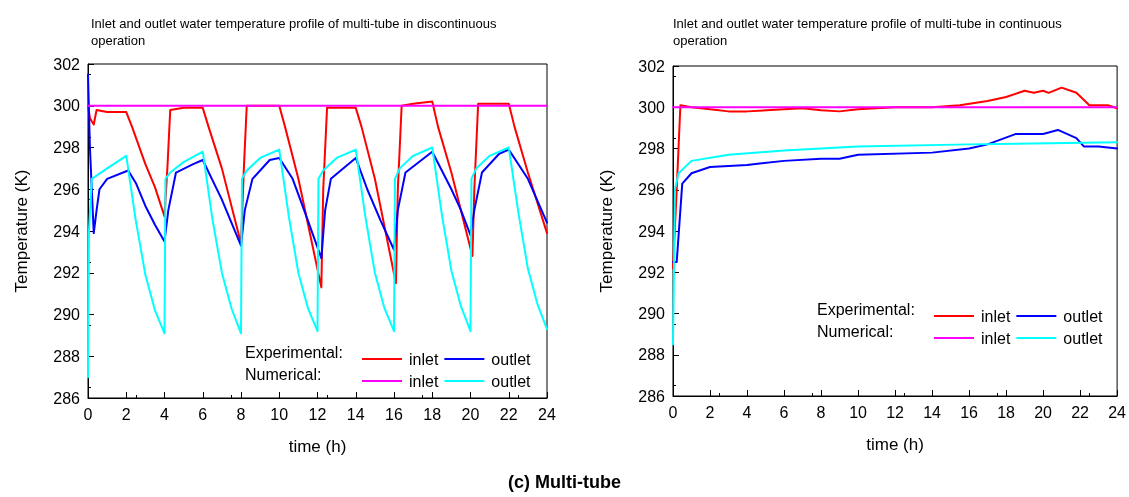 Image resolution: width=1129 pixels, height=497 pixels. What do you see at coordinates (564, 482) in the screenshot?
I see `text: (c) Multi-tube` at bounding box center [564, 482].